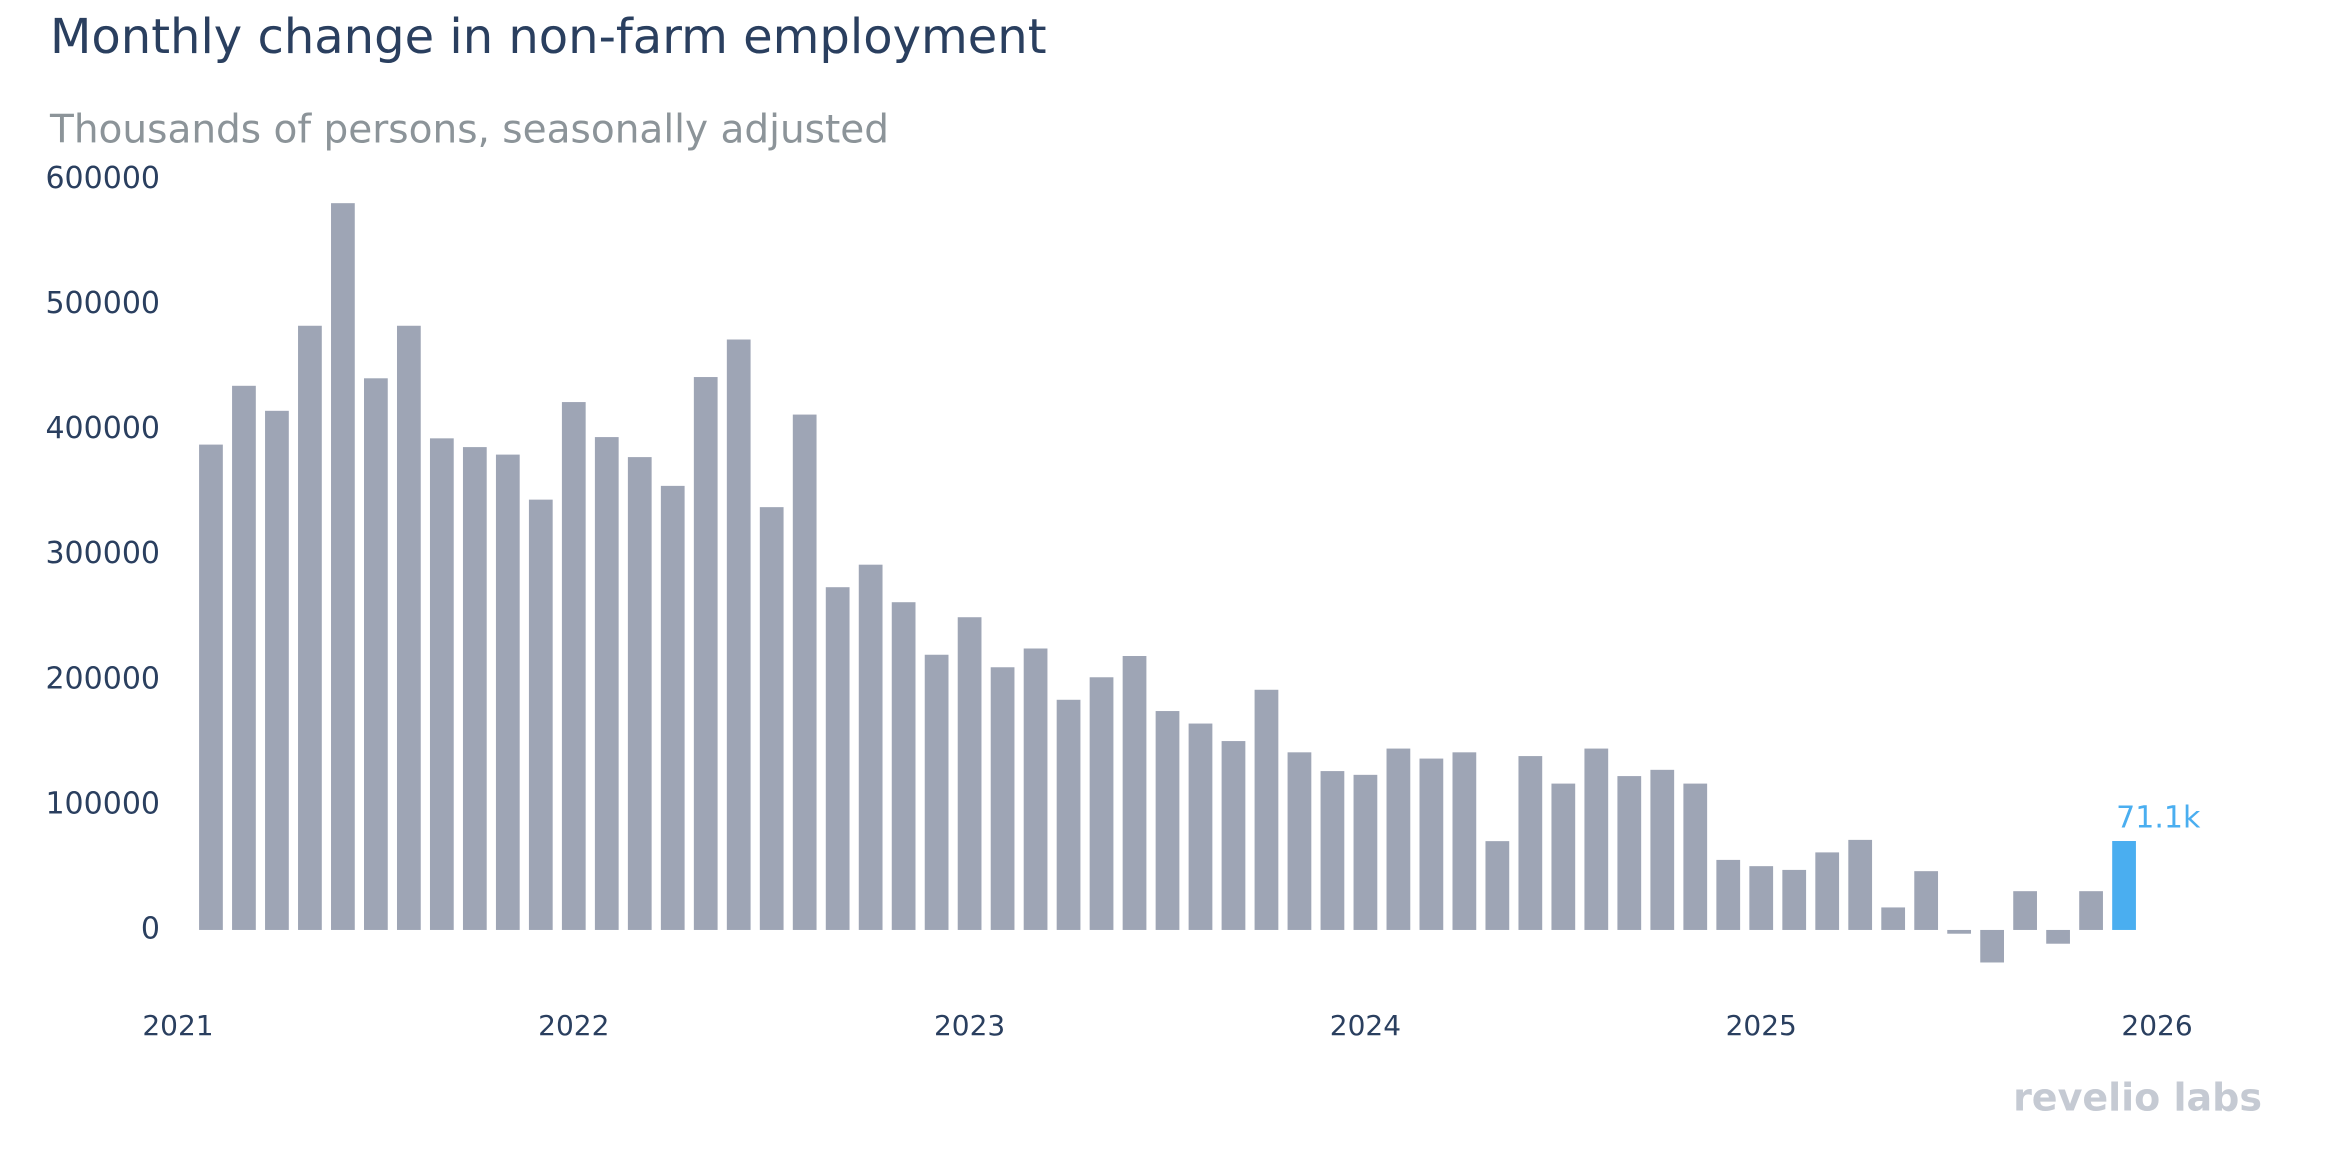  I want to click on chart-title: Monthly change in non-farm employment, so click(548, 37).